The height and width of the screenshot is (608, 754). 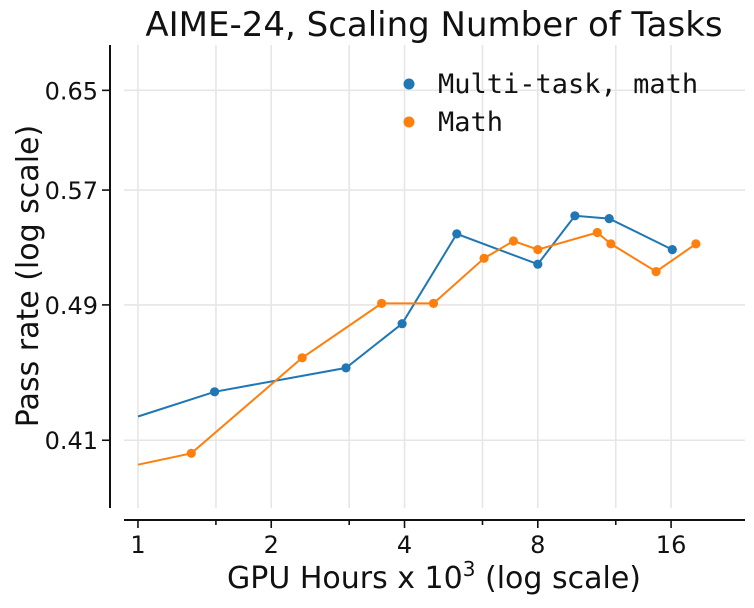 What do you see at coordinates (537, 545) in the screenshot?
I see `x-tick-label: 8` at bounding box center [537, 545].